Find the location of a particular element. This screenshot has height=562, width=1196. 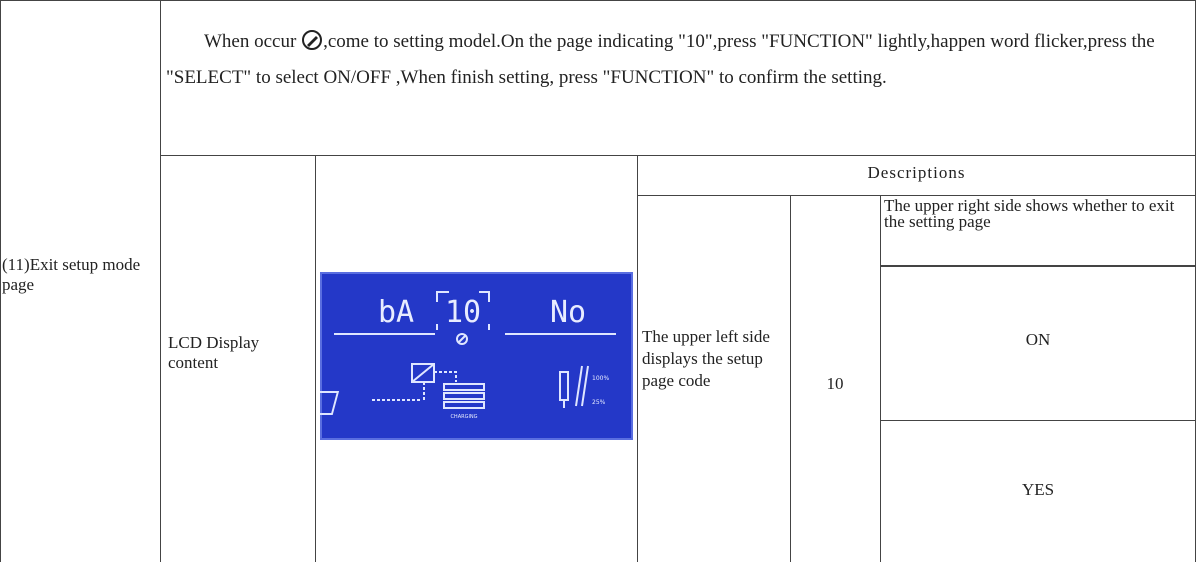

lcd-code: 10 is located at coordinates (463, 312).